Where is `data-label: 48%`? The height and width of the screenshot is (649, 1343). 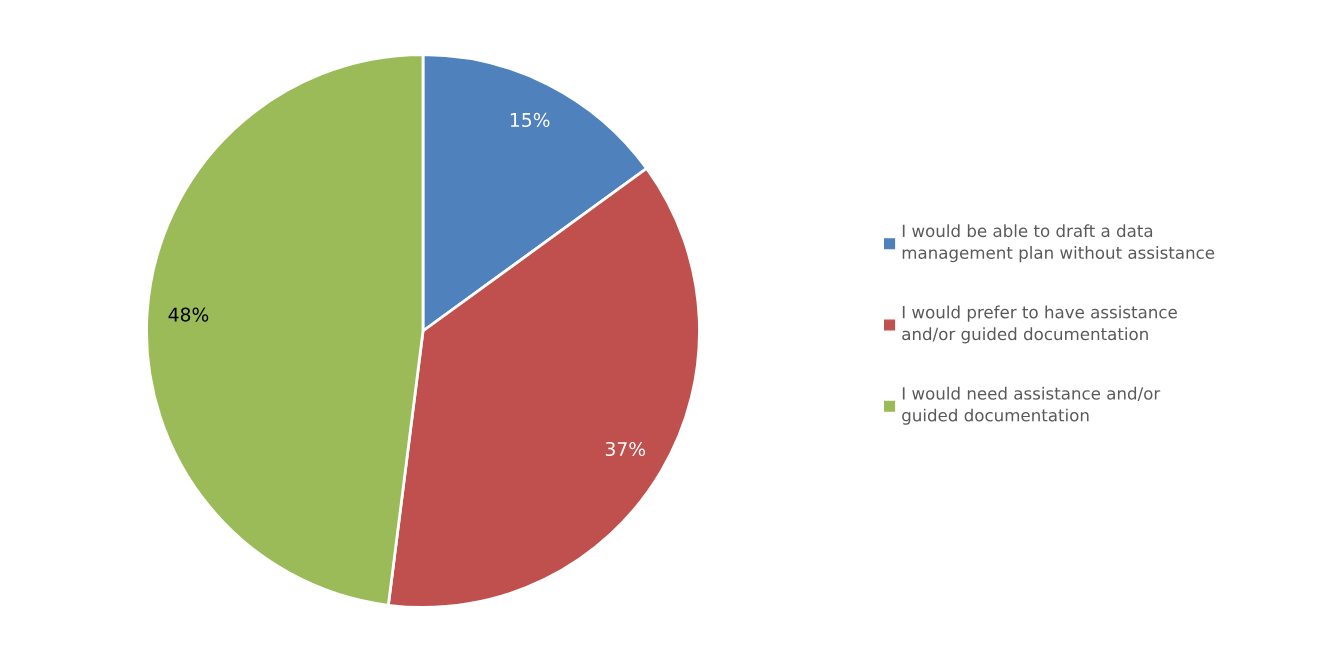 data-label: 48% is located at coordinates (188, 314).